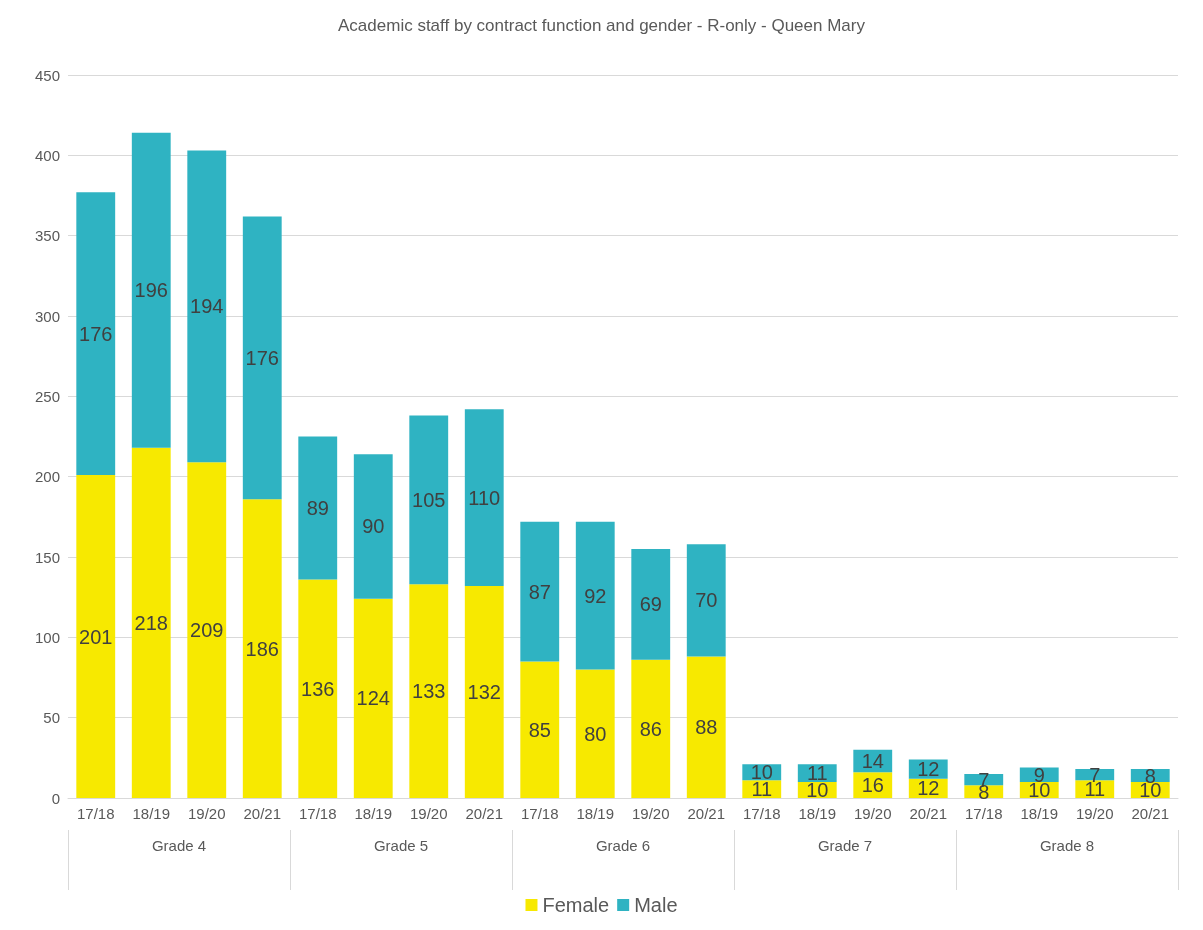 Image resolution: width=1203 pixels, height=930 pixels. What do you see at coordinates (656, 905) in the screenshot?
I see `legend-label: Male` at bounding box center [656, 905].